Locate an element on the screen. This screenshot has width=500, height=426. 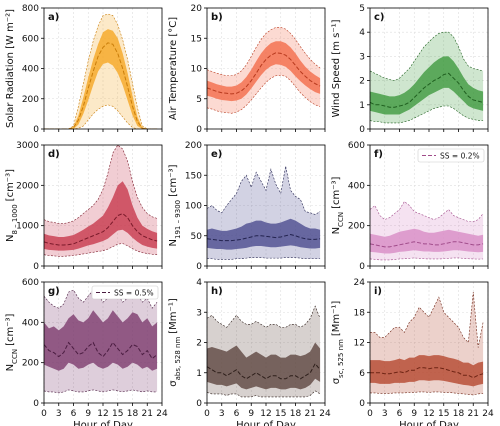
legend: SS = 0.2% is located at coordinates (451, 155).